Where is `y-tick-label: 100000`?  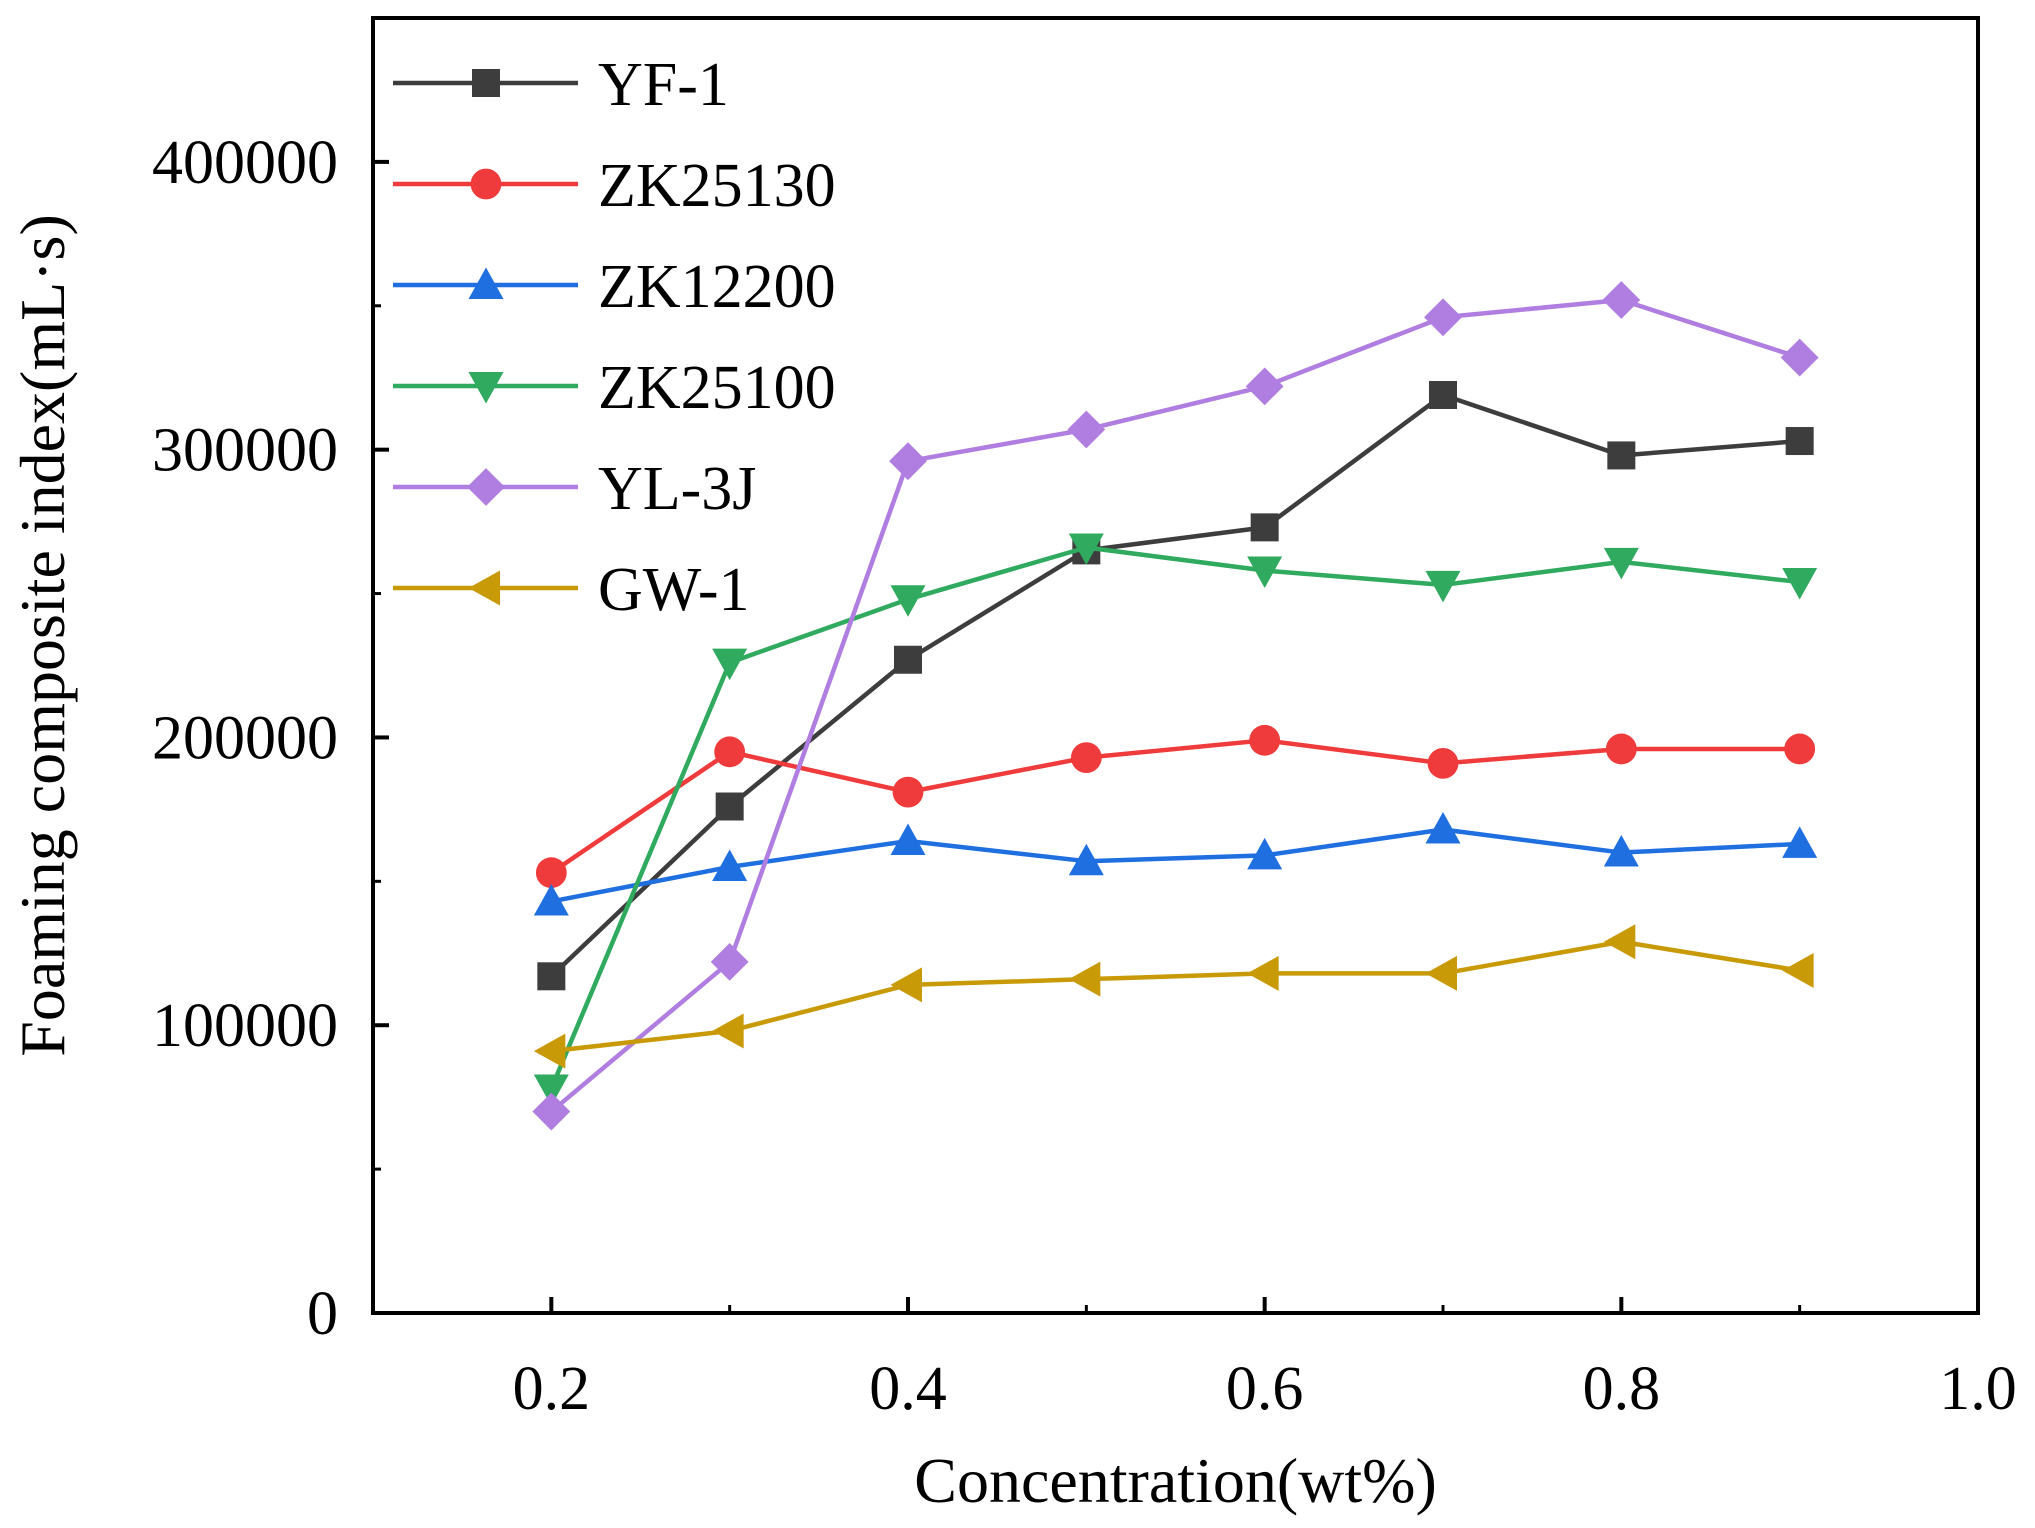
y-tick-label: 100000 is located at coordinates (245, 1026).